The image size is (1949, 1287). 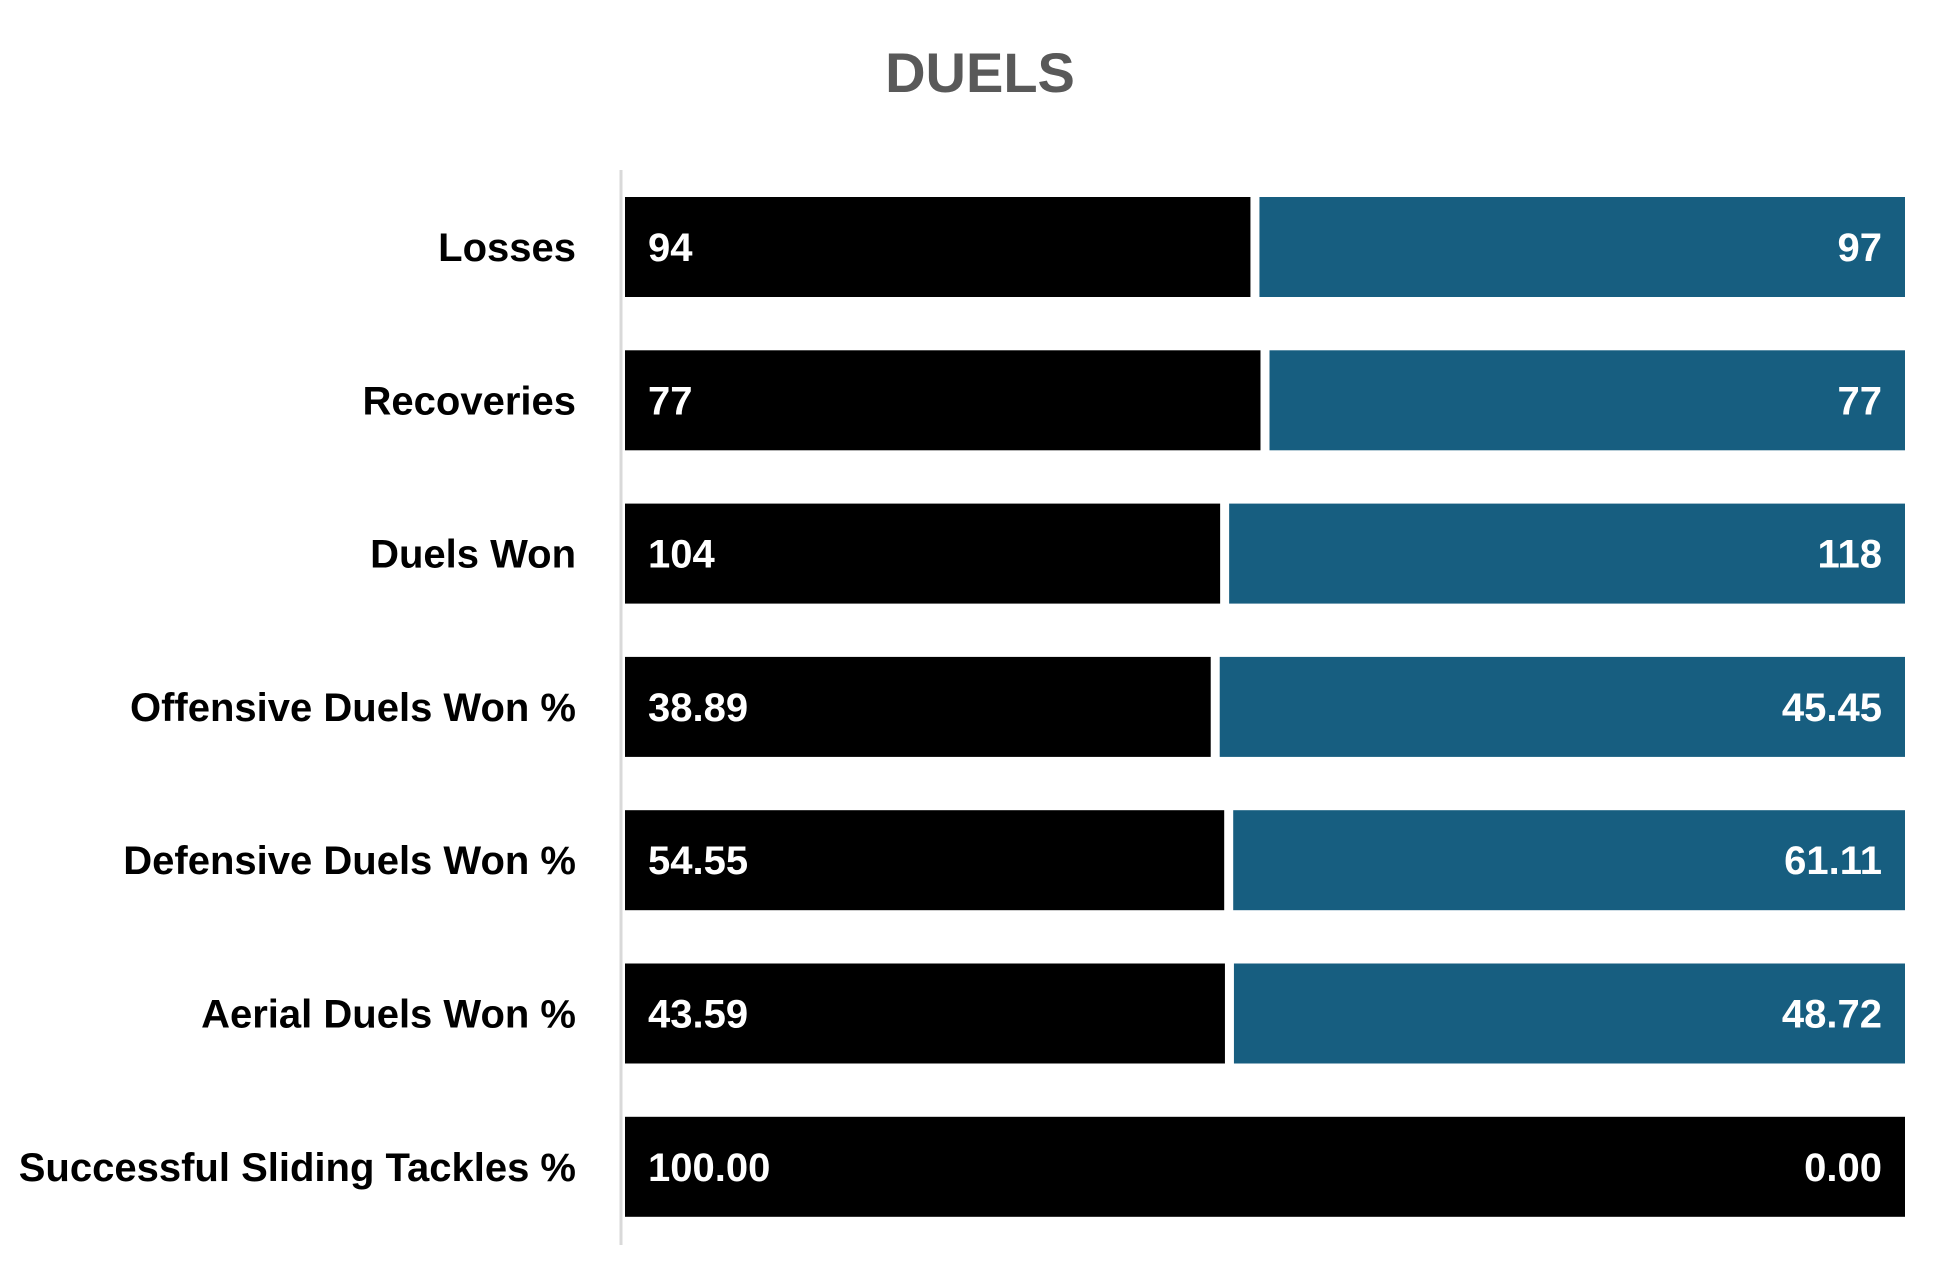 I want to click on row-label-losses: Losses, so click(x=507, y=248).